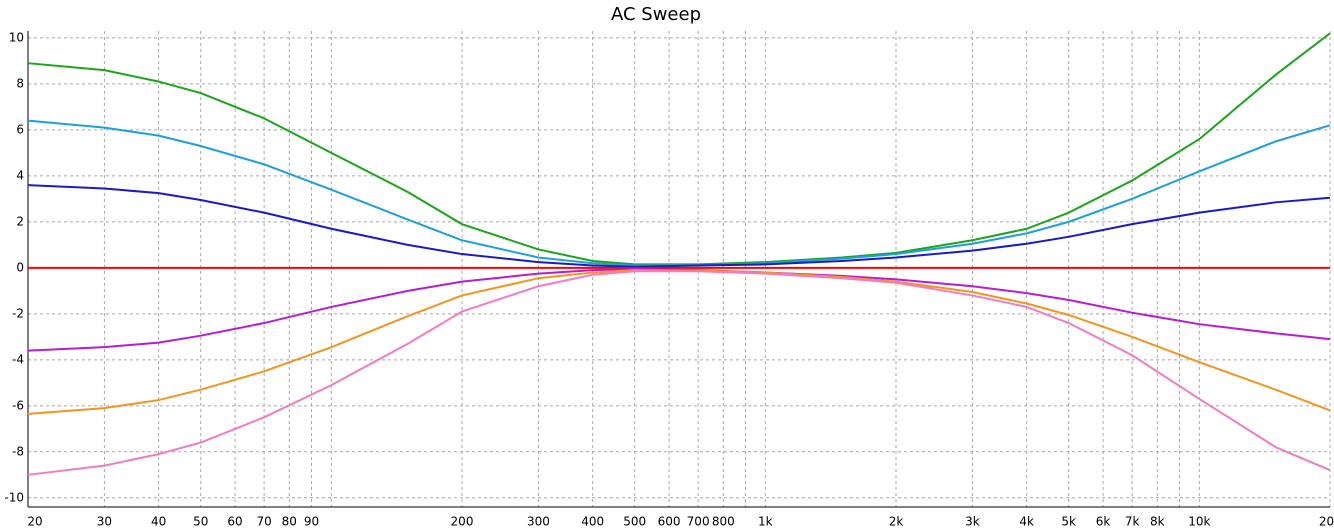 This screenshot has height=532, width=1334. Describe the element at coordinates (723, 522) in the screenshot. I see `x-tick-label: 800` at that location.